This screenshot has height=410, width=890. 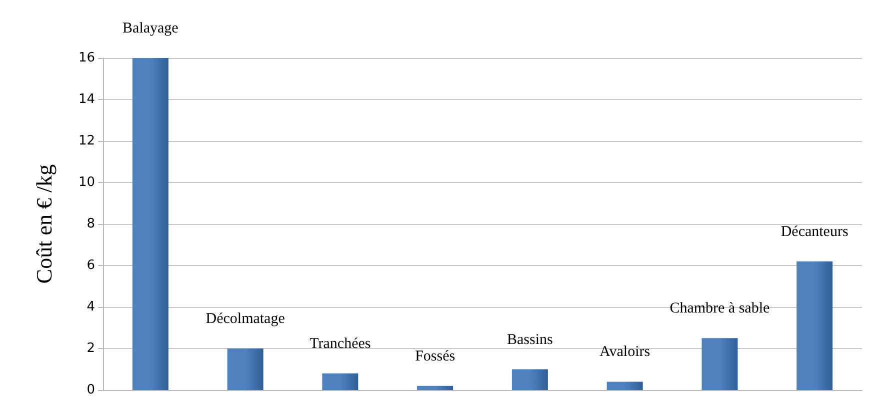 What do you see at coordinates (720, 308) in the screenshot?
I see `x-tick-label: Chambre à sable` at bounding box center [720, 308].